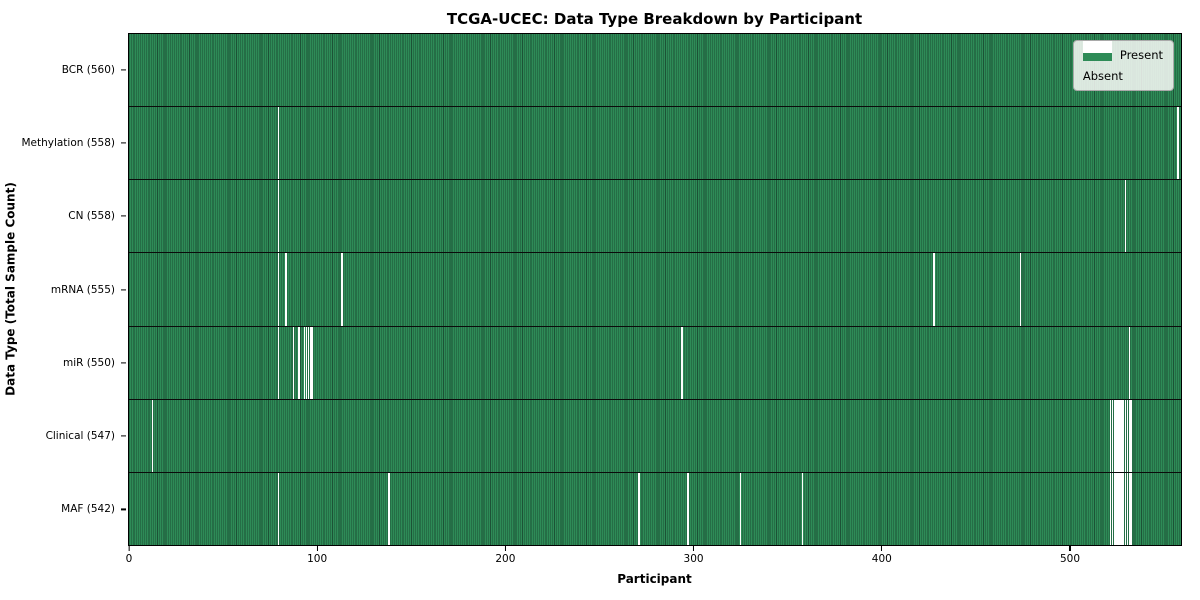  What do you see at coordinates (1097, 47) in the screenshot?
I see `legend-swatch-absent` at bounding box center [1097, 47].